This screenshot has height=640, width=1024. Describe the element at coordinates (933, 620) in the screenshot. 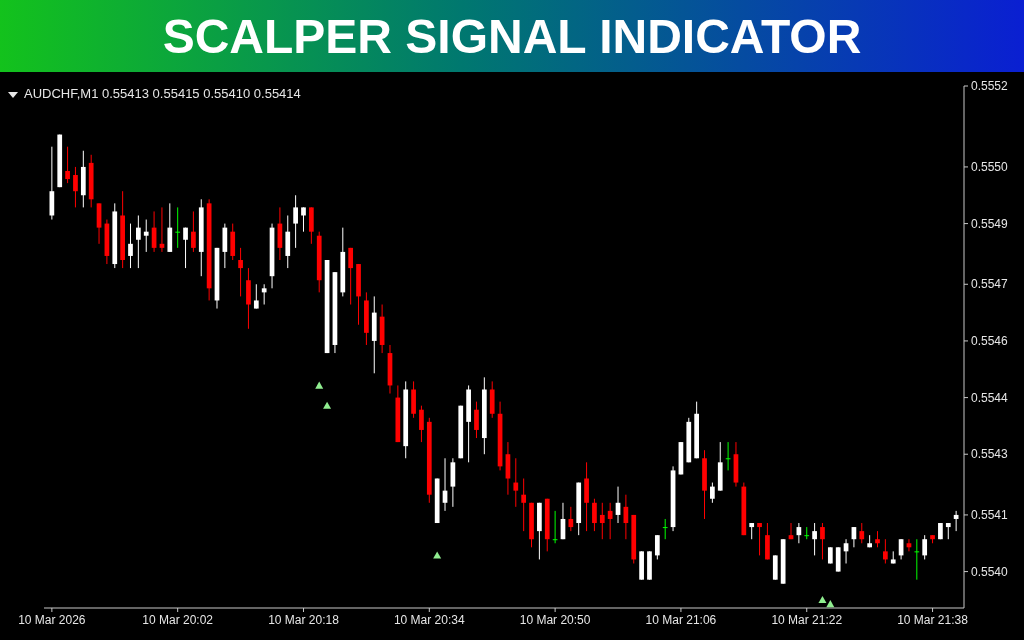

I see `x-tick-label: 10 Mar 21:38` at that location.